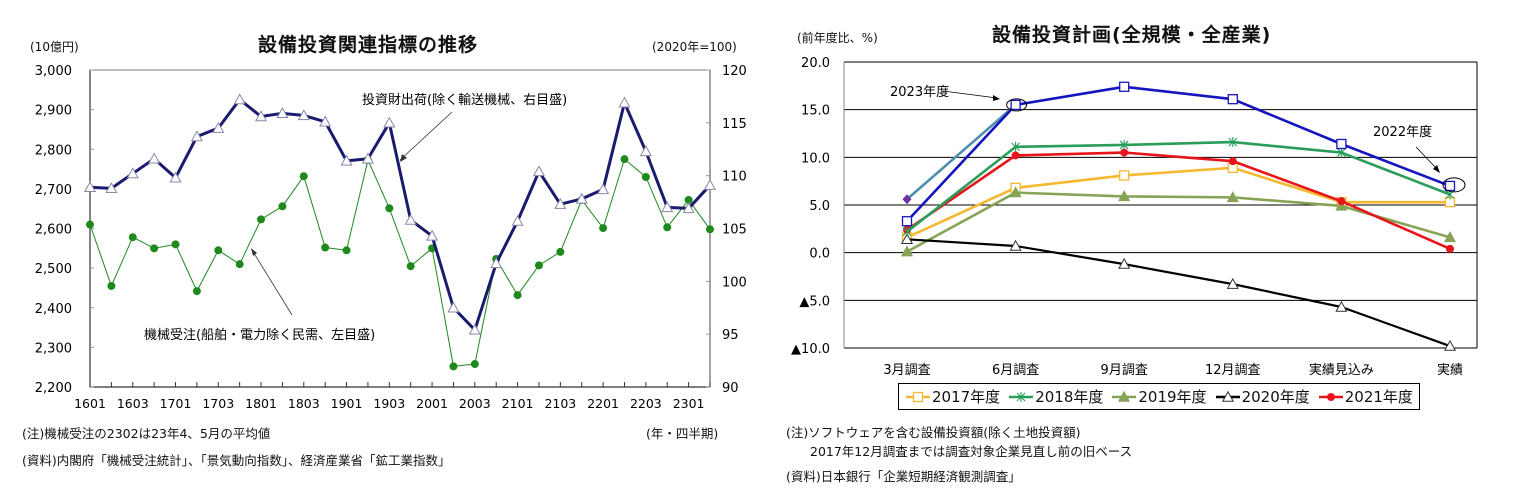  Describe the element at coordinates (53, 71) in the screenshot. I see `left-y-tick-label: 3,000` at that location.